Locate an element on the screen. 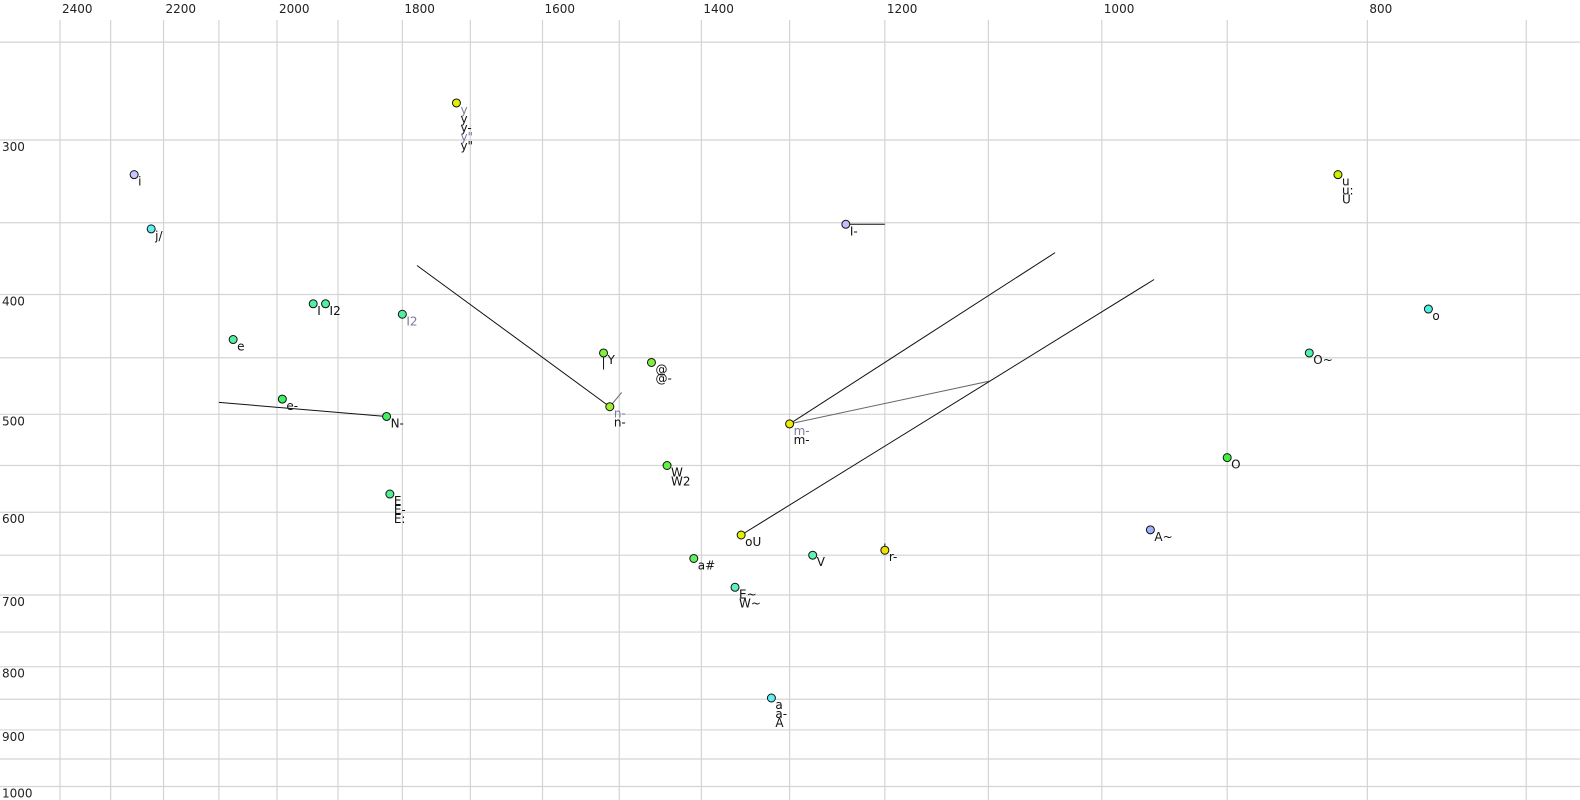 The width and height of the screenshot is (1580, 800). y-tick-label: 700 is located at coordinates (13, 602).